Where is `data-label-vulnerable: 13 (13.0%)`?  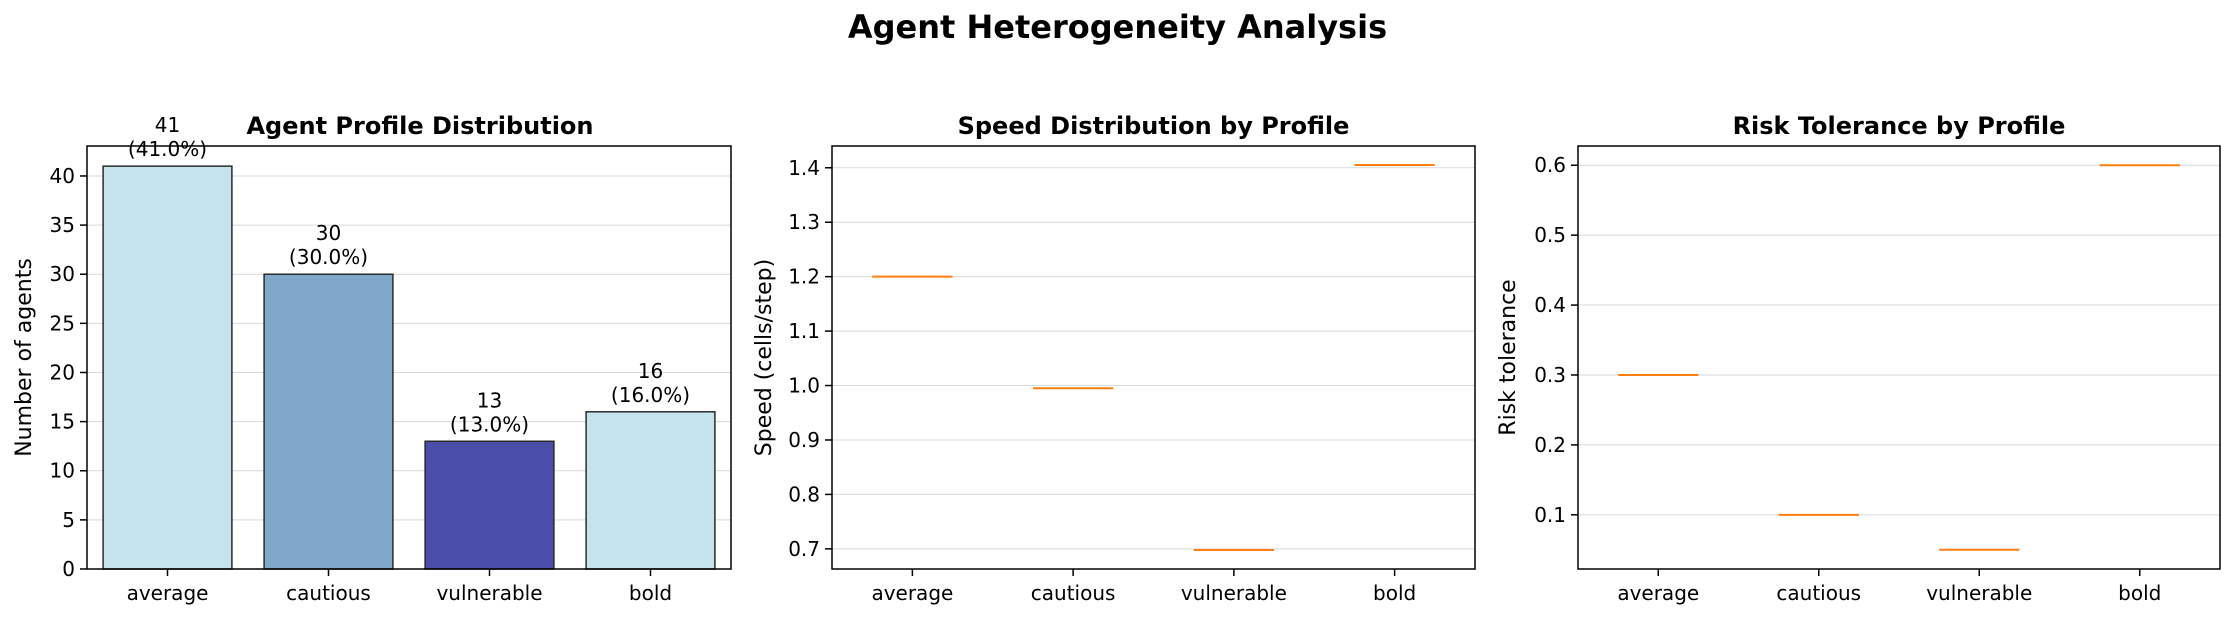 data-label-vulnerable: 13 (13.0%) is located at coordinates (489, 412).